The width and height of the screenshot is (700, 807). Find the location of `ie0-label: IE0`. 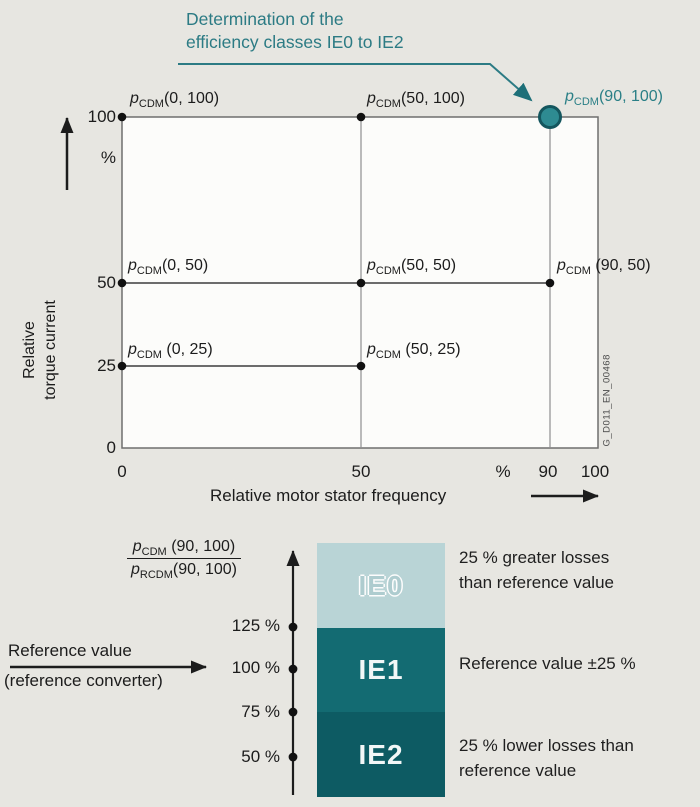

ie0-label: IE0 is located at coordinates (381, 585).